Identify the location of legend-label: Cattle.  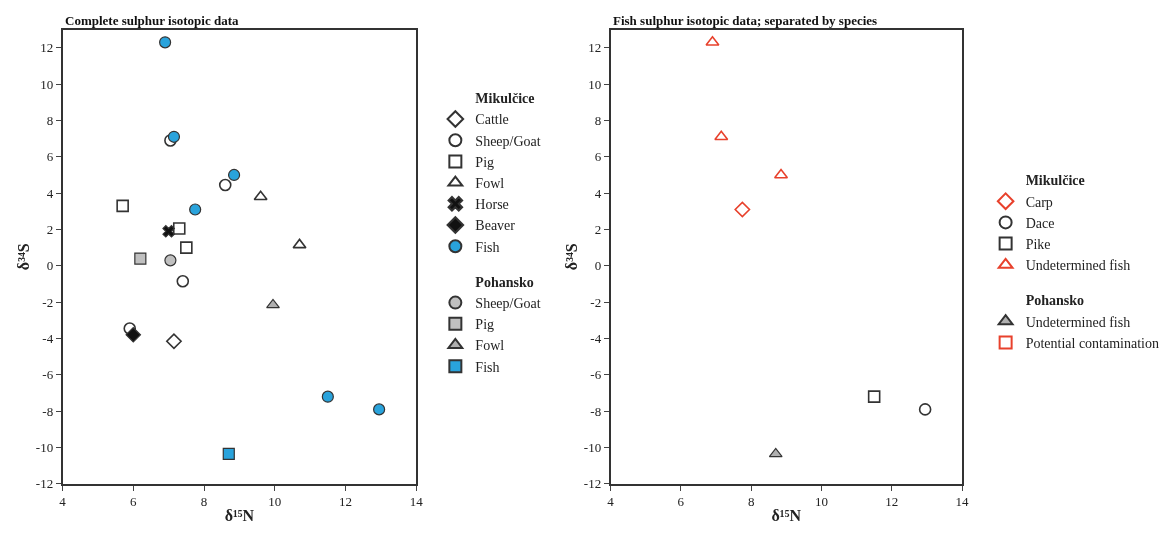
(492, 120).